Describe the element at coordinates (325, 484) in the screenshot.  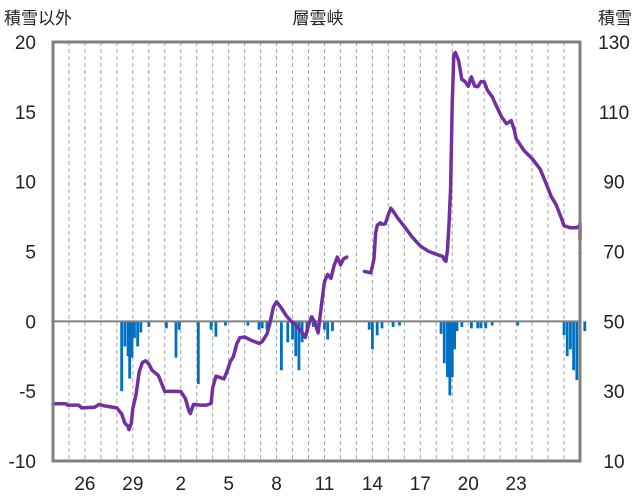
I see `x-tick-label: 11` at that location.